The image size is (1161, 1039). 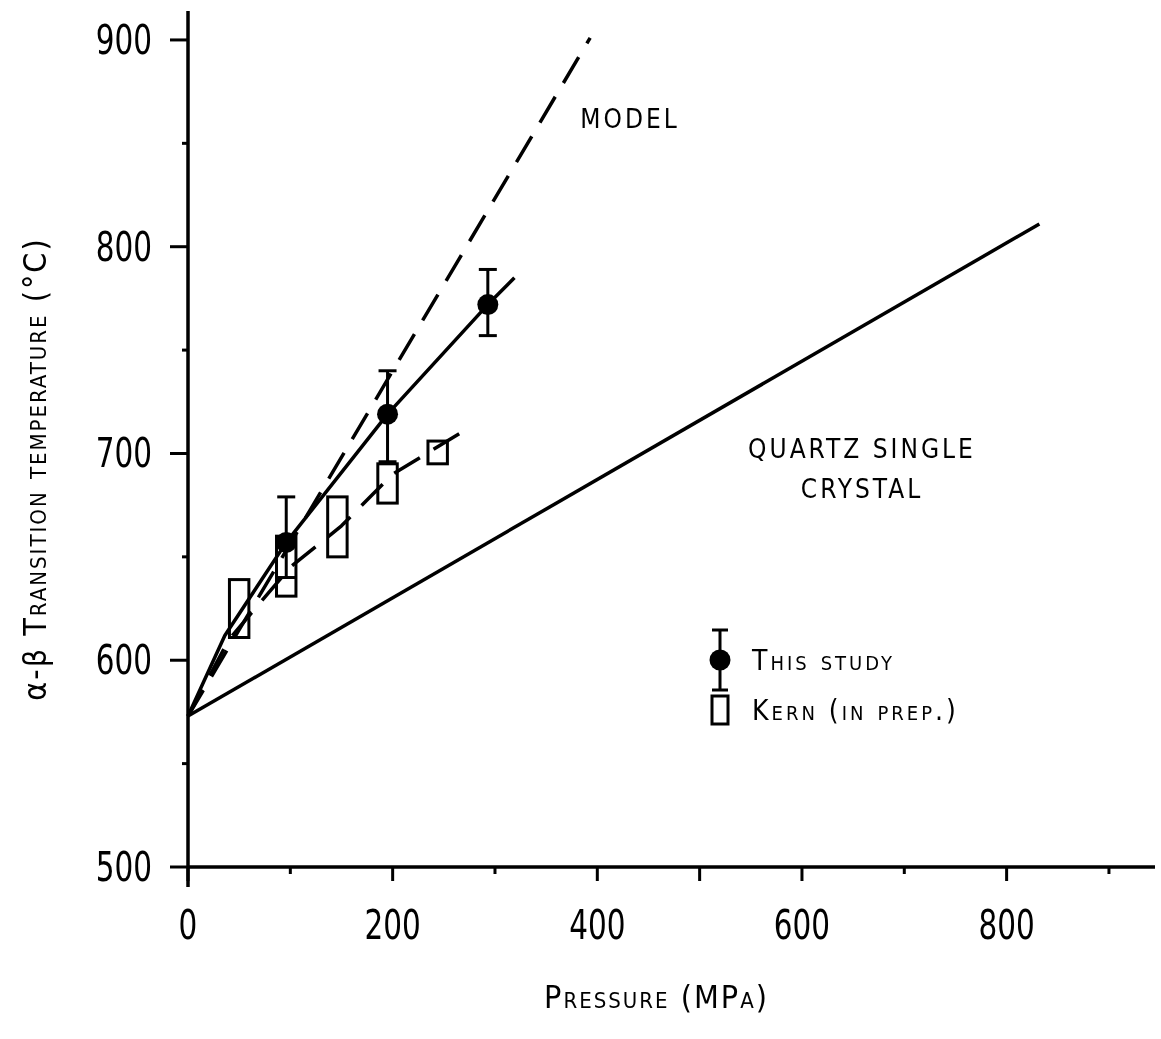 I want to click on y-tick-label: 600, so click(x=124, y=661).